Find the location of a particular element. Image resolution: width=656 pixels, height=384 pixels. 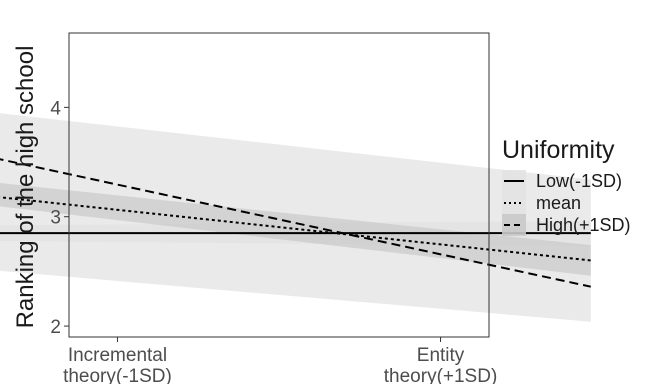

legend-label: Low(-1SD) is located at coordinates (579, 181).